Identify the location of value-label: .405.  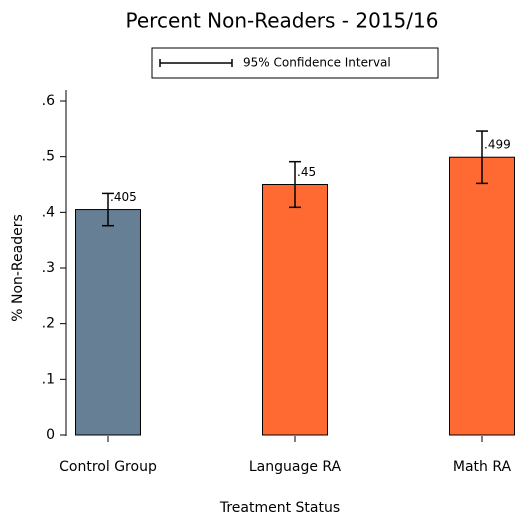
(123, 197).